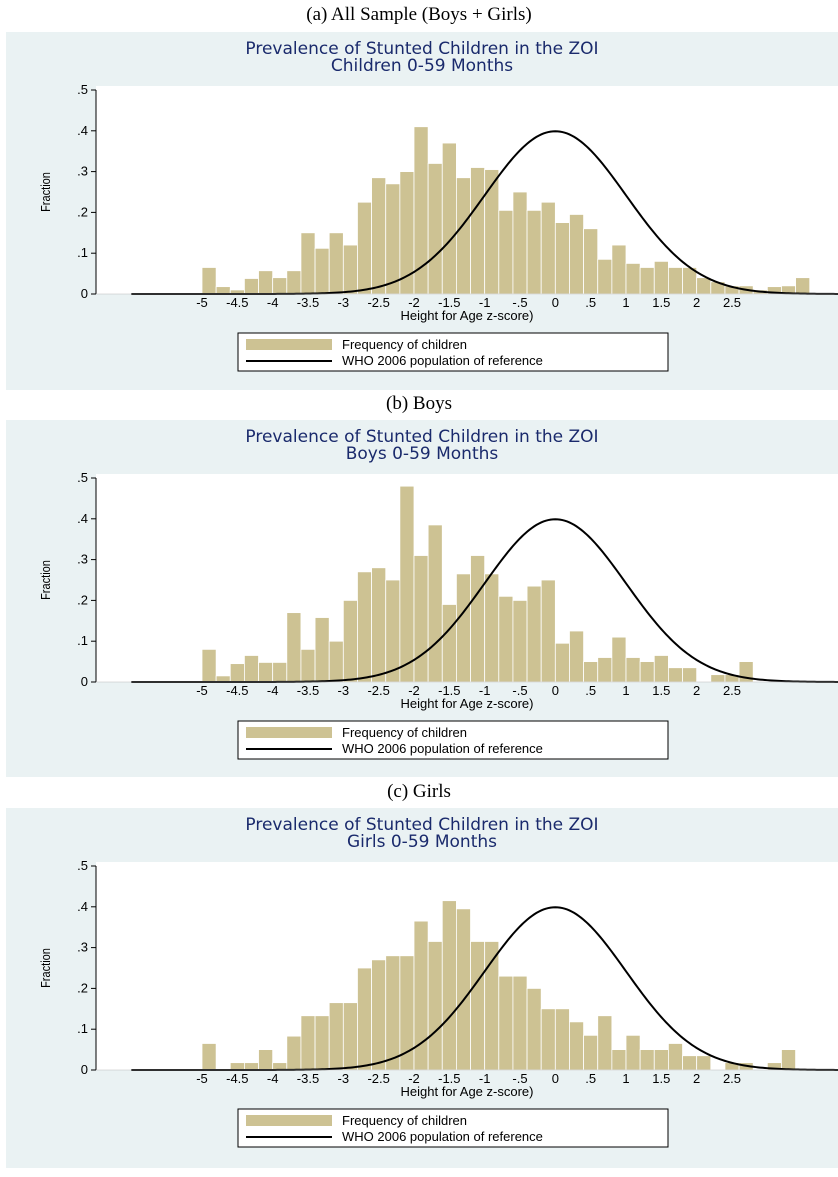 The image size is (838, 1177). Describe the element at coordinates (419, 14) in the screenshot. I see `caption-a: (a) All Sample (Boys + Girls)` at that location.